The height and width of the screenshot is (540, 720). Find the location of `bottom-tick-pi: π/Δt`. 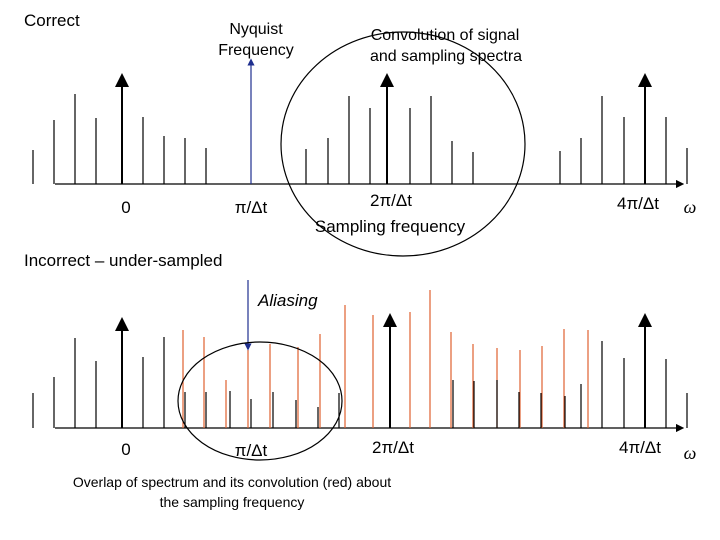

bottom-tick-pi: π/Δt is located at coordinates (251, 450).